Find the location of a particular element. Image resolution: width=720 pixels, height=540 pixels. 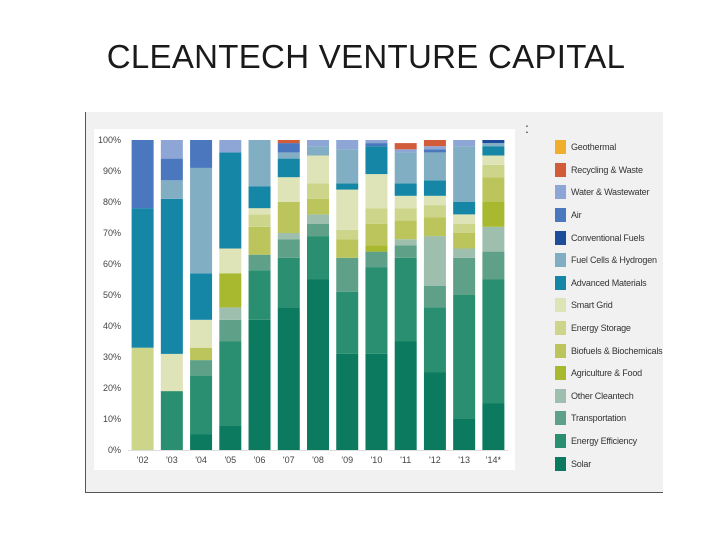

legend-label: Smart Grid is located at coordinates (592, 305).